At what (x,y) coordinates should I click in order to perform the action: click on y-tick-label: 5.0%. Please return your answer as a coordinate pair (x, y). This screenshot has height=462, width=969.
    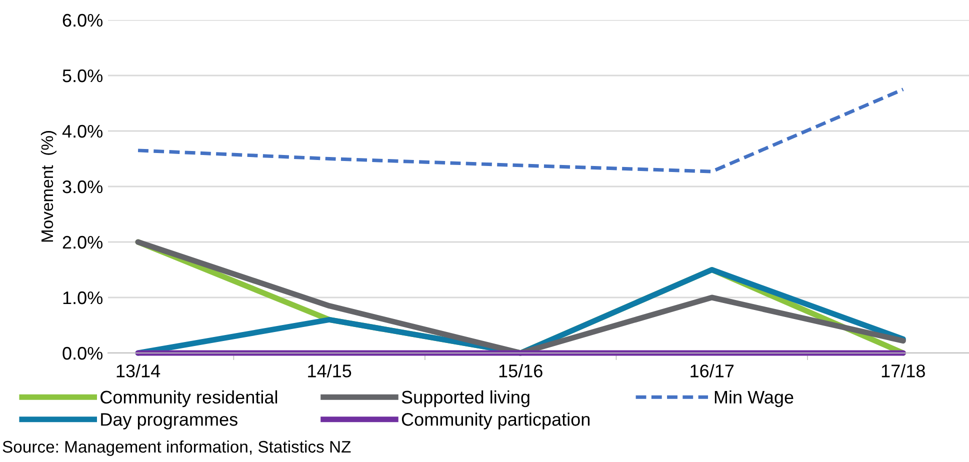
    Looking at the image, I should click on (82, 75).